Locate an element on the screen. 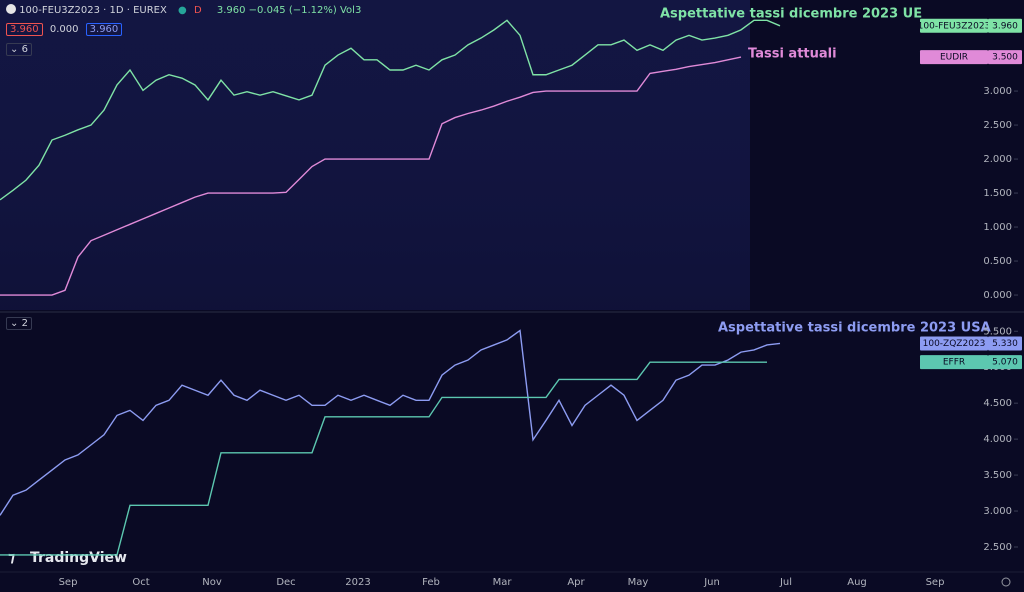  x-tick-label: Jul is located at coordinates (785, 582).